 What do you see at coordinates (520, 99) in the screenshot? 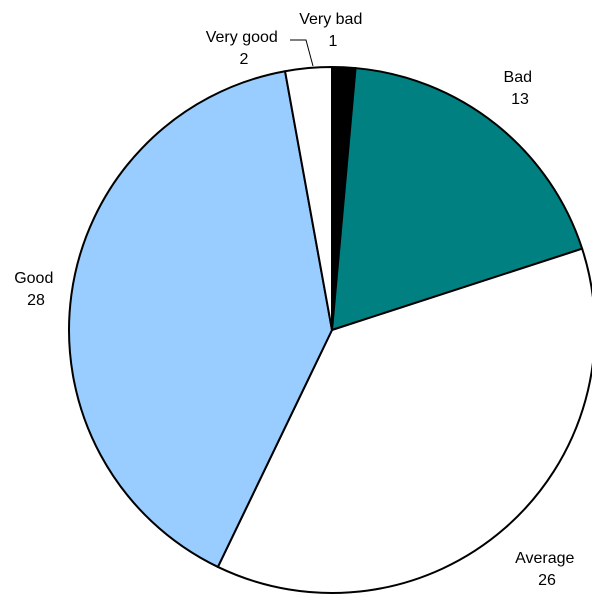
I see `label-bad-value: 13` at bounding box center [520, 99].